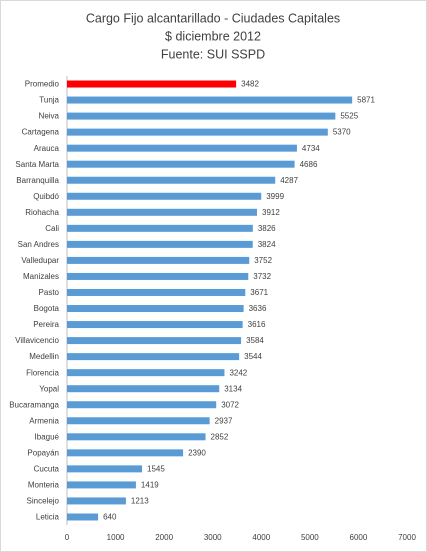  What do you see at coordinates (47, 308) in the screenshot?
I see `y-tick-label: Bogota` at bounding box center [47, 308].